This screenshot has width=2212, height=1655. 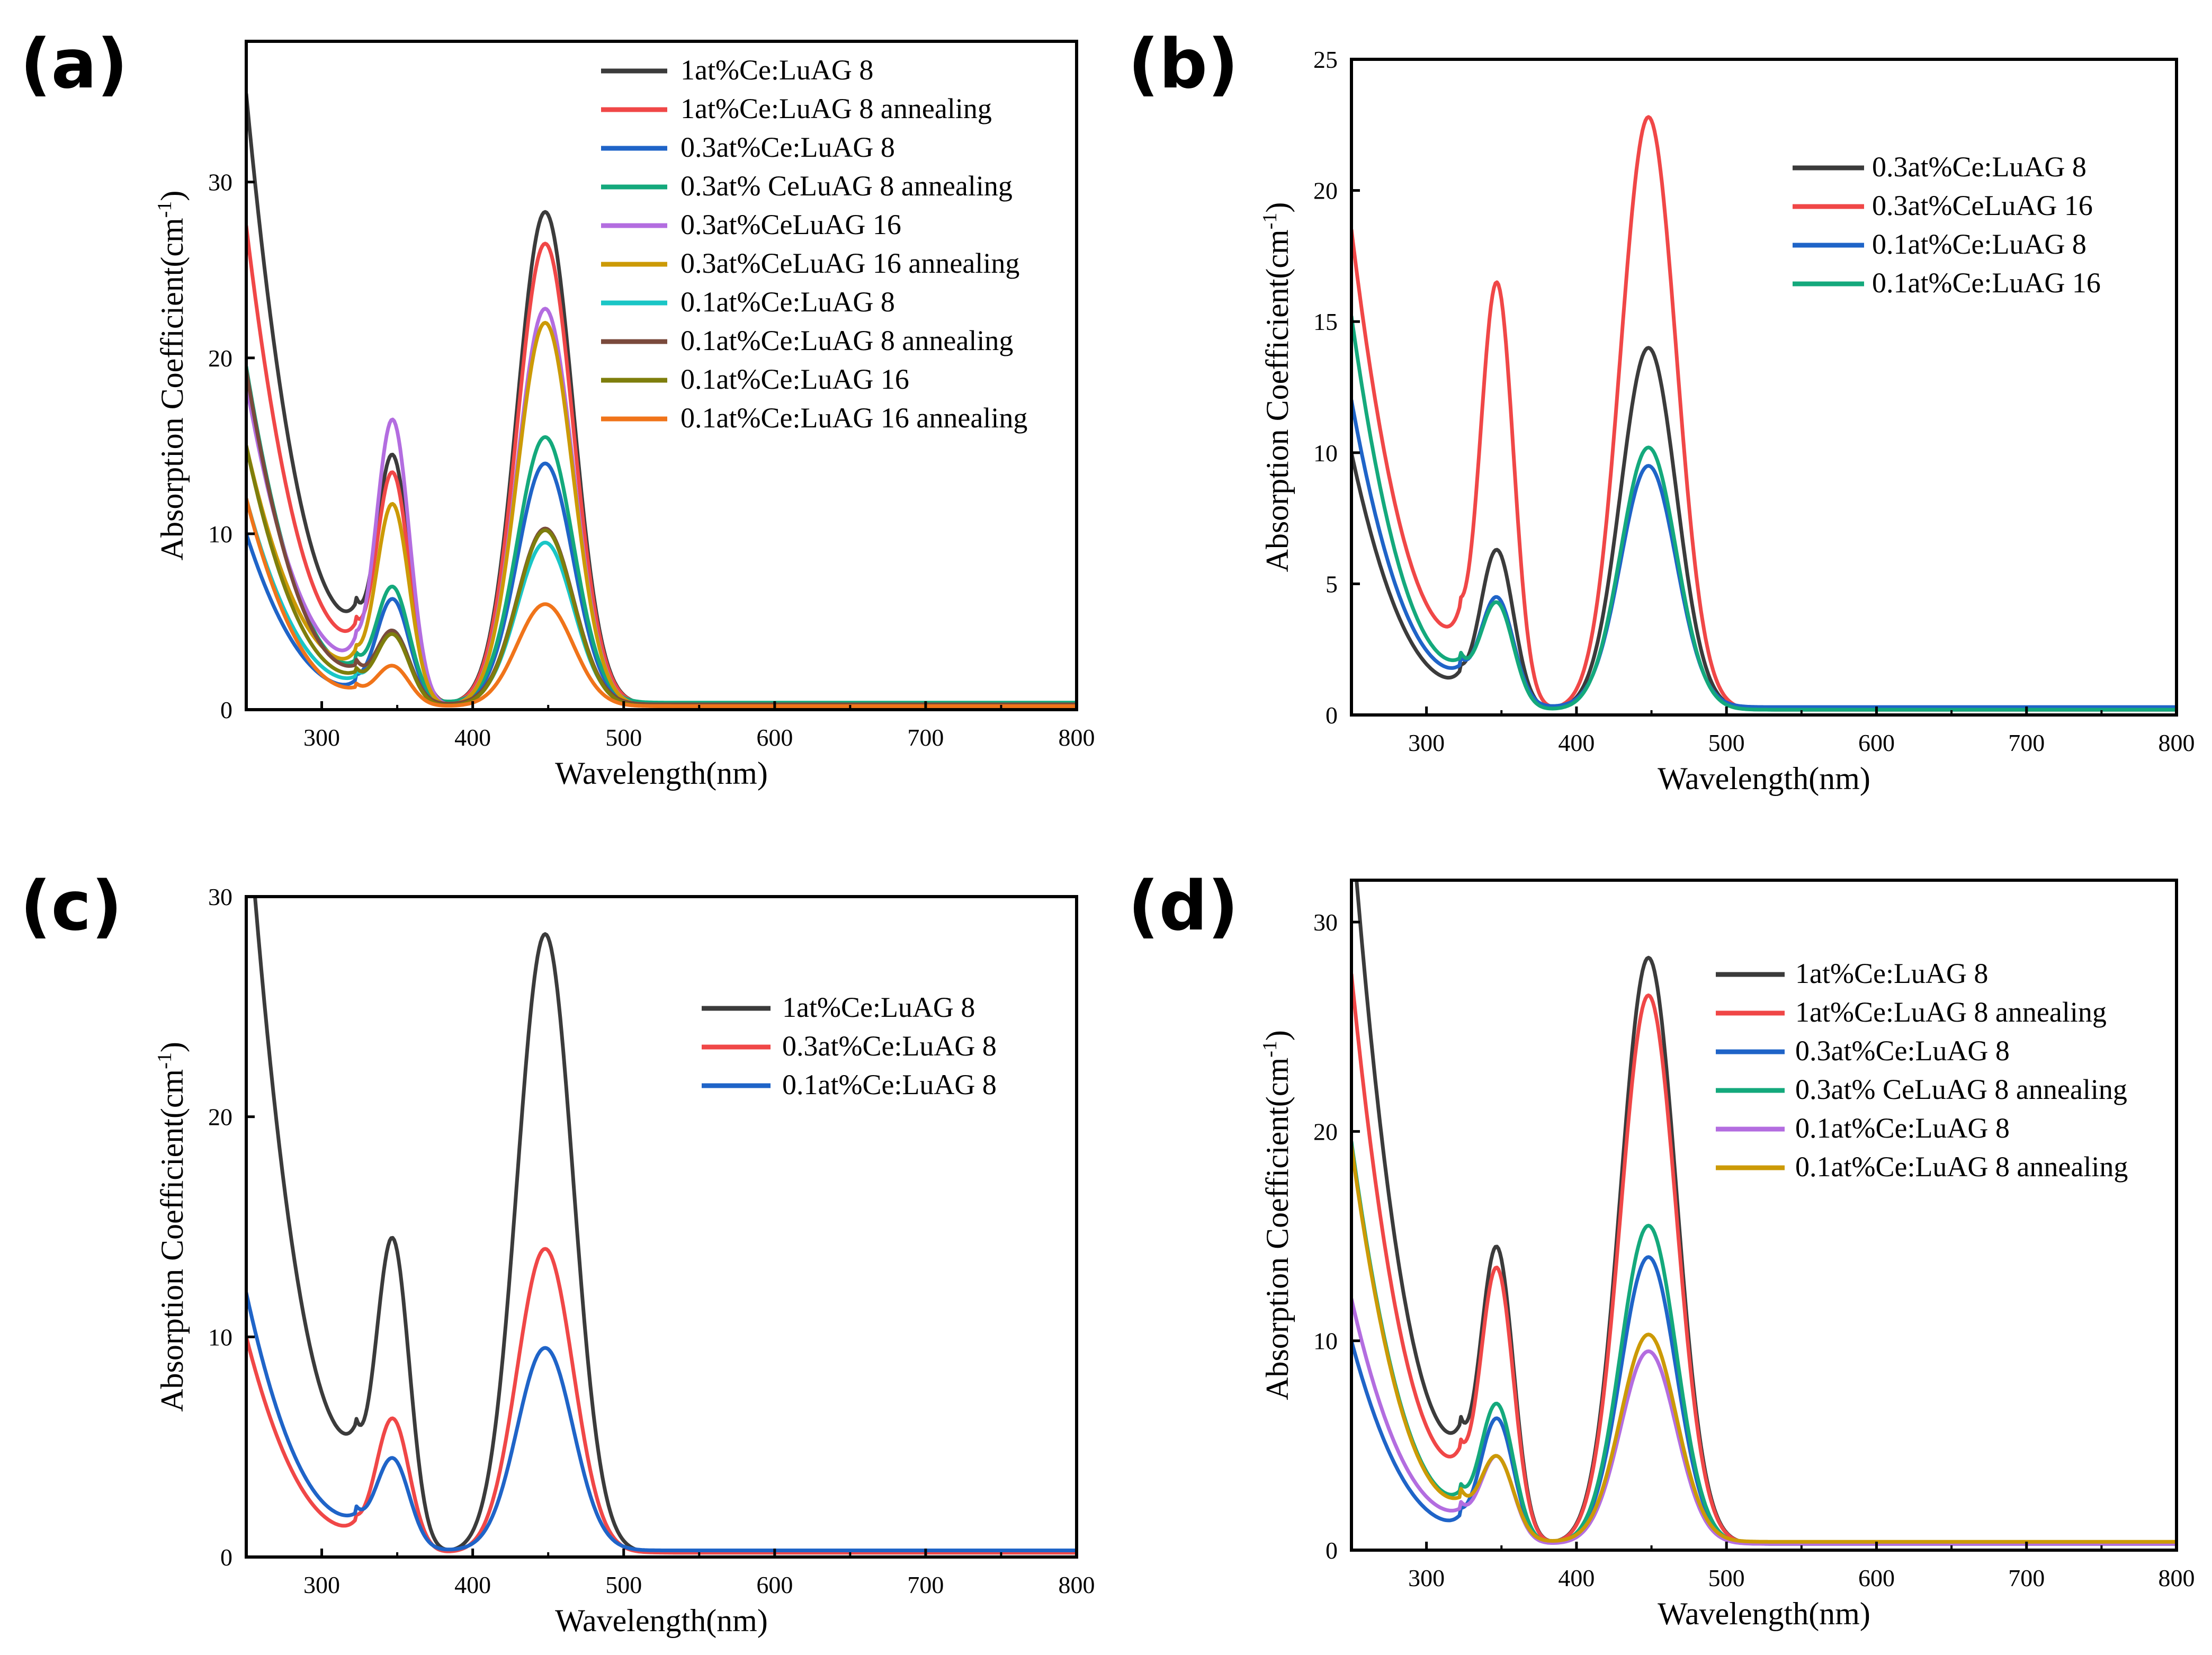 I want to click on plot-frame, so click(x=1764, y=387).